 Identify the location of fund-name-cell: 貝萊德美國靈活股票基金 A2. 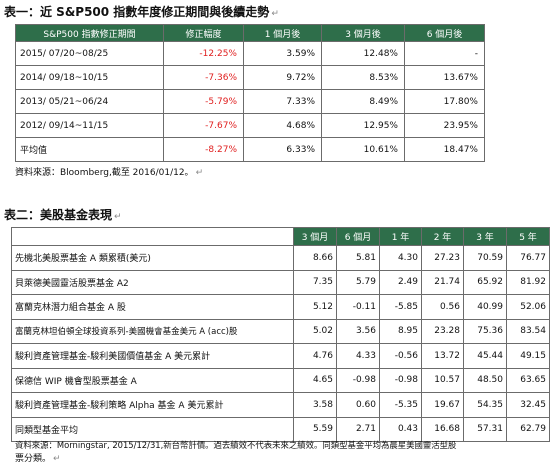
(152, 282).